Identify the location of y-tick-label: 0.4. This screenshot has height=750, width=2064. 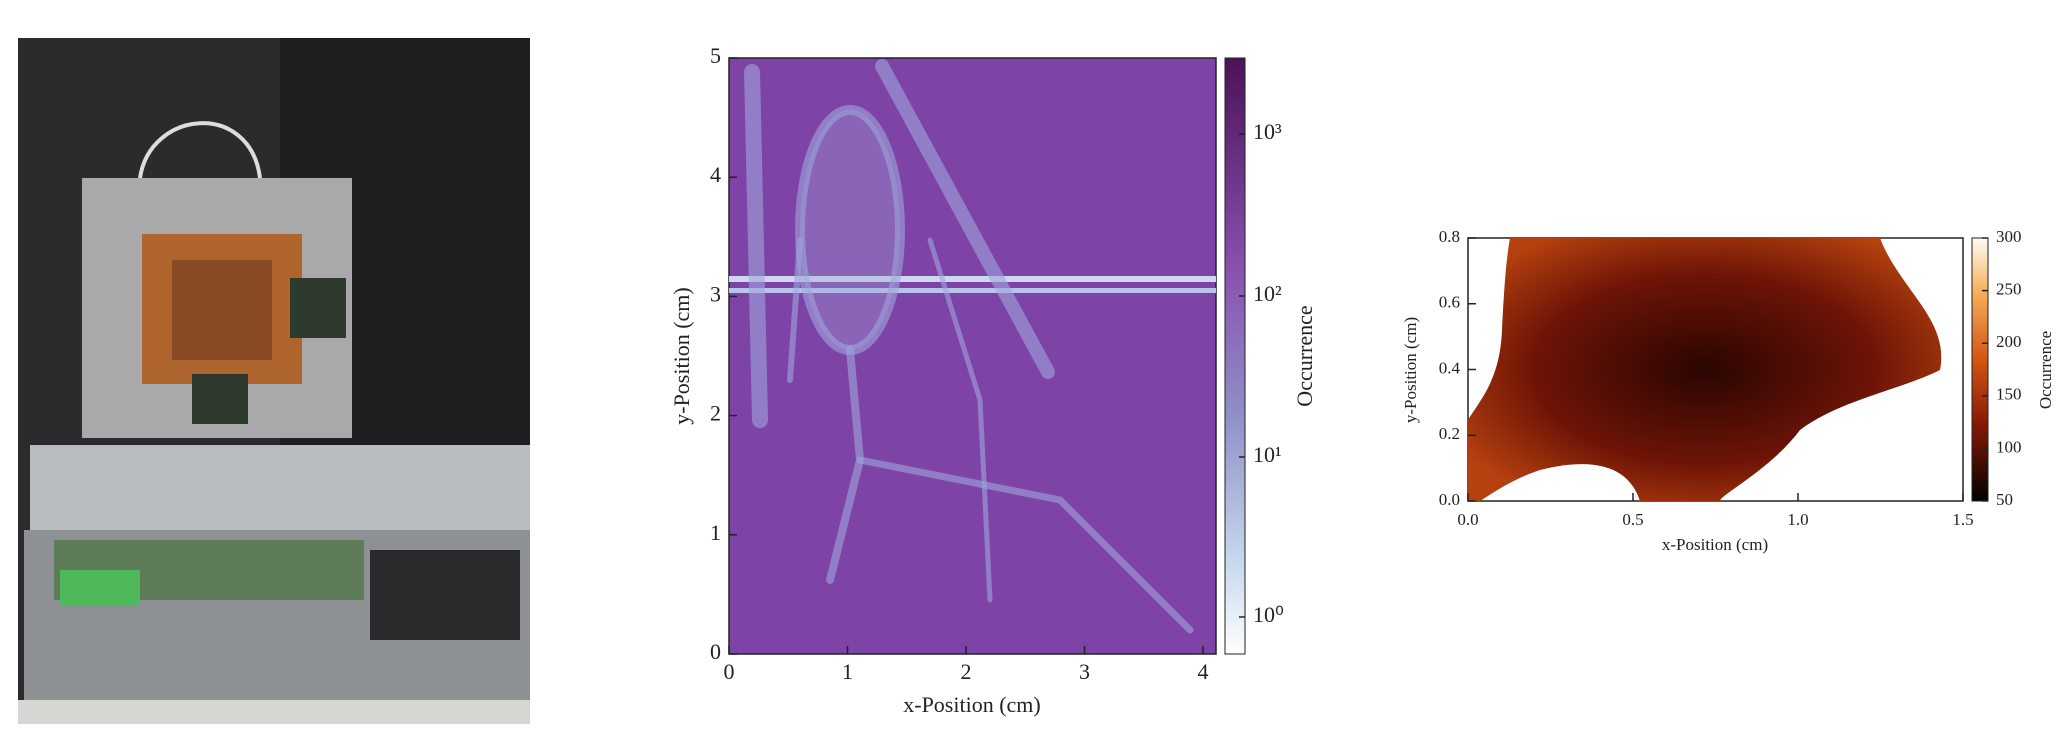
(1450, 367).